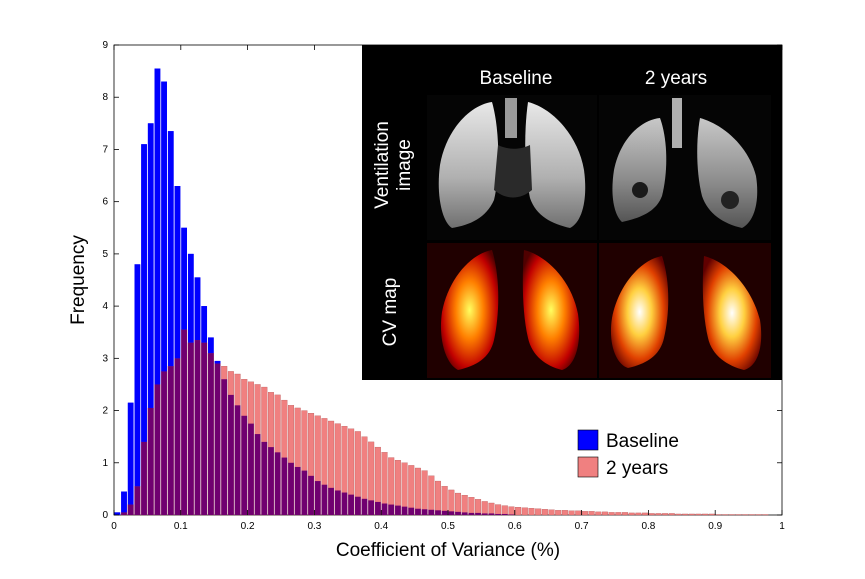  What do you see at coordinates (648, 526) in the screenshot?
I see `x-tick-label: 0.8` at bounding box center [648, 526].